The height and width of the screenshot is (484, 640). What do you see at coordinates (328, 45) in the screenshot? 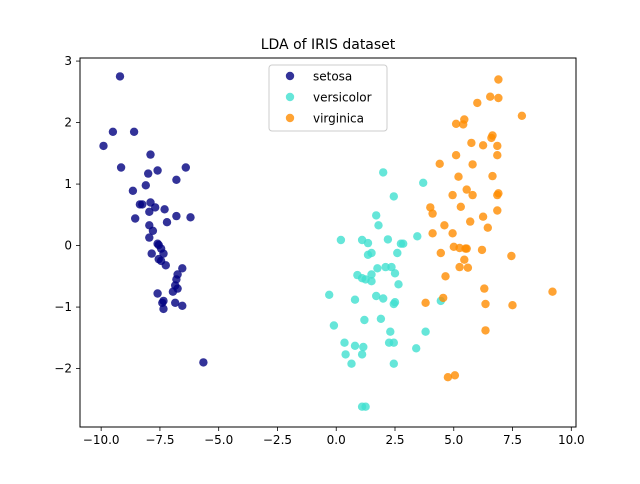
I see `chart-title: LDA of IRIS dataset` at bounding box center [328, 45].